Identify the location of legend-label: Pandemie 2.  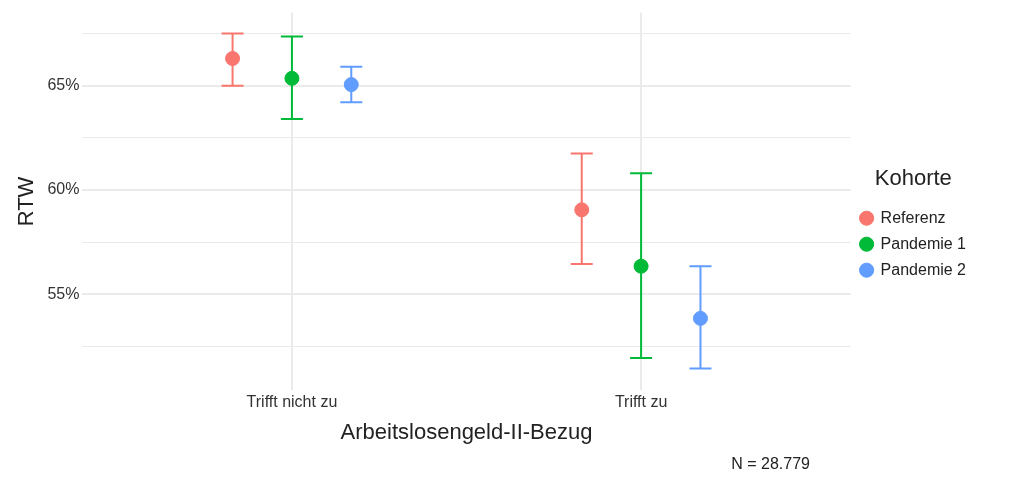
(923, 269).